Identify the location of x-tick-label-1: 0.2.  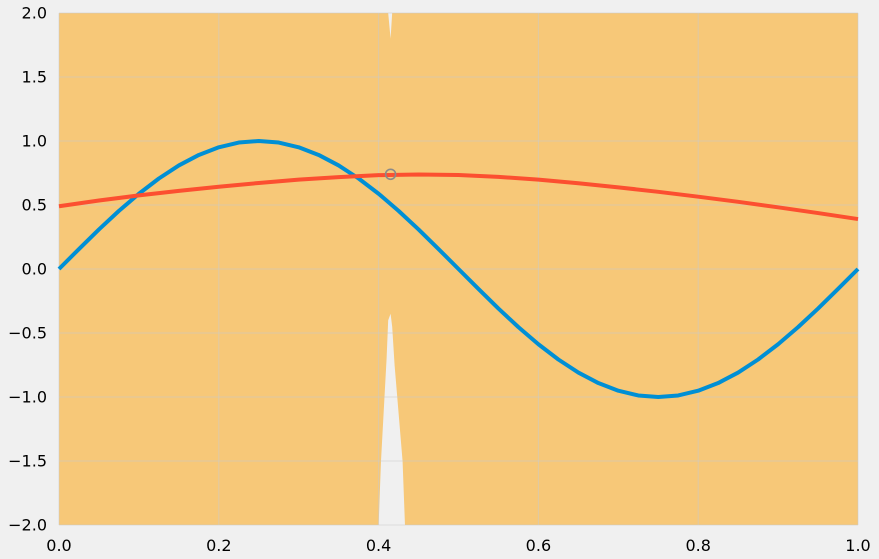
(218, 545).